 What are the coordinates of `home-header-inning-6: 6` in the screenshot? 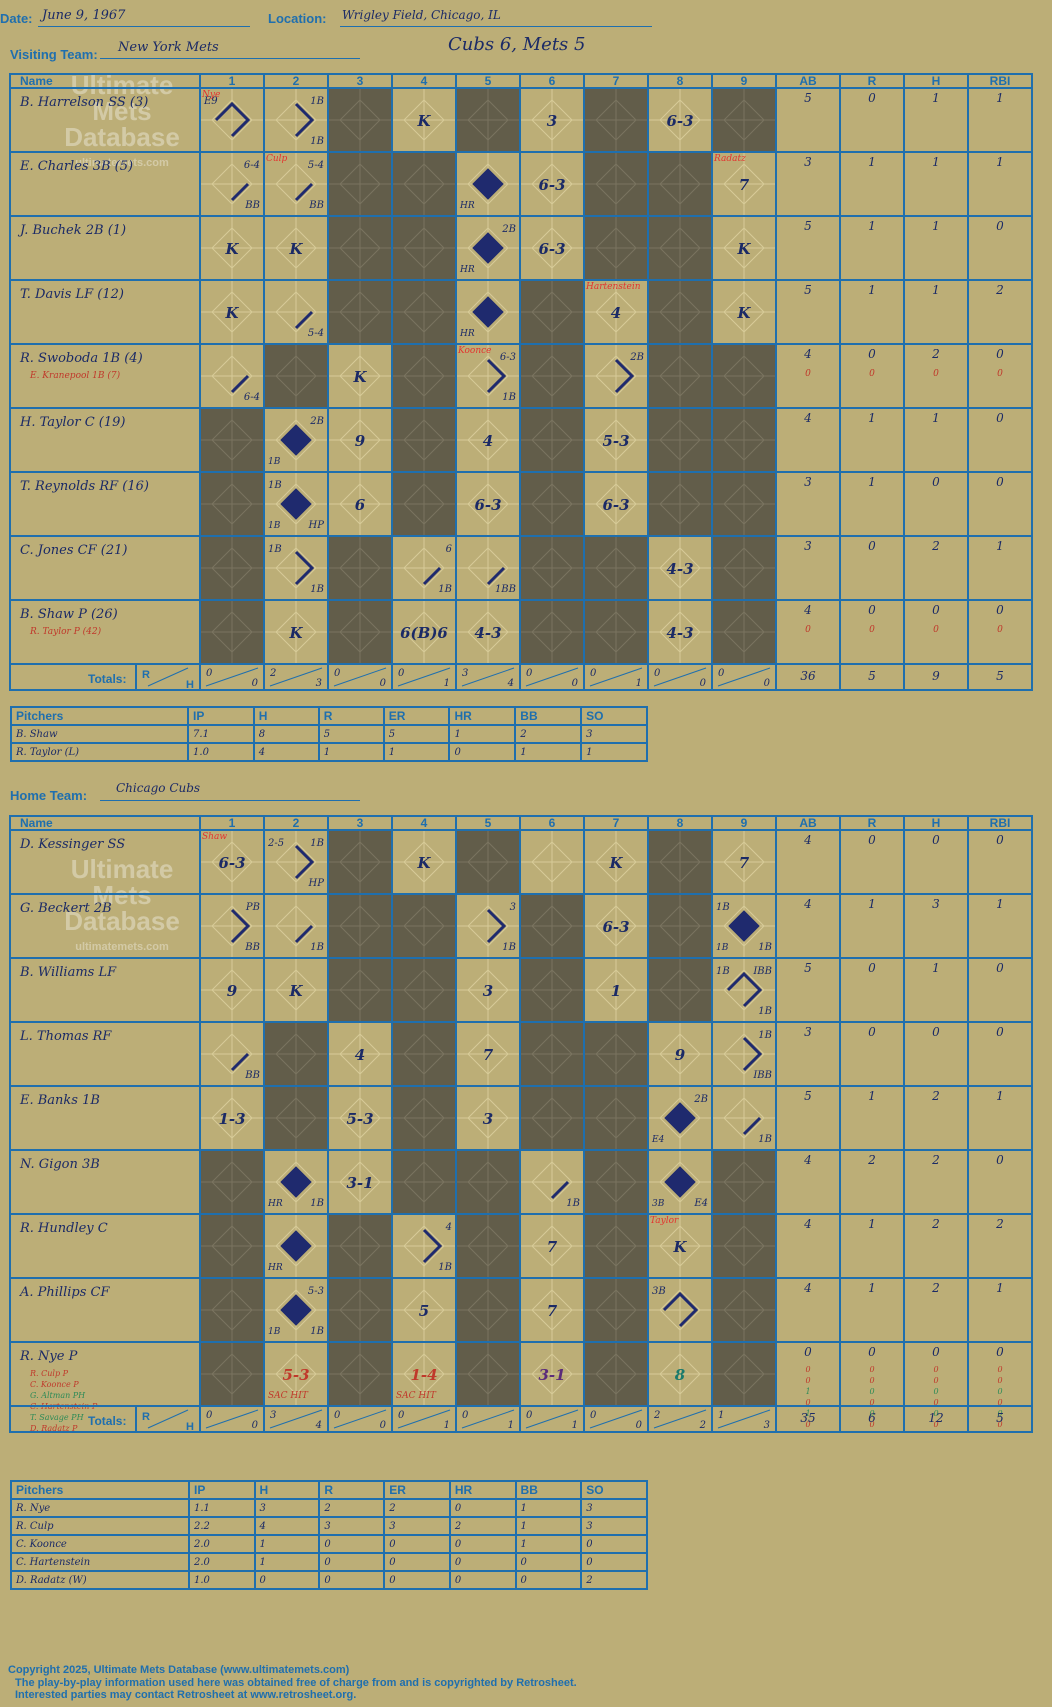 It's located at (552, 823).